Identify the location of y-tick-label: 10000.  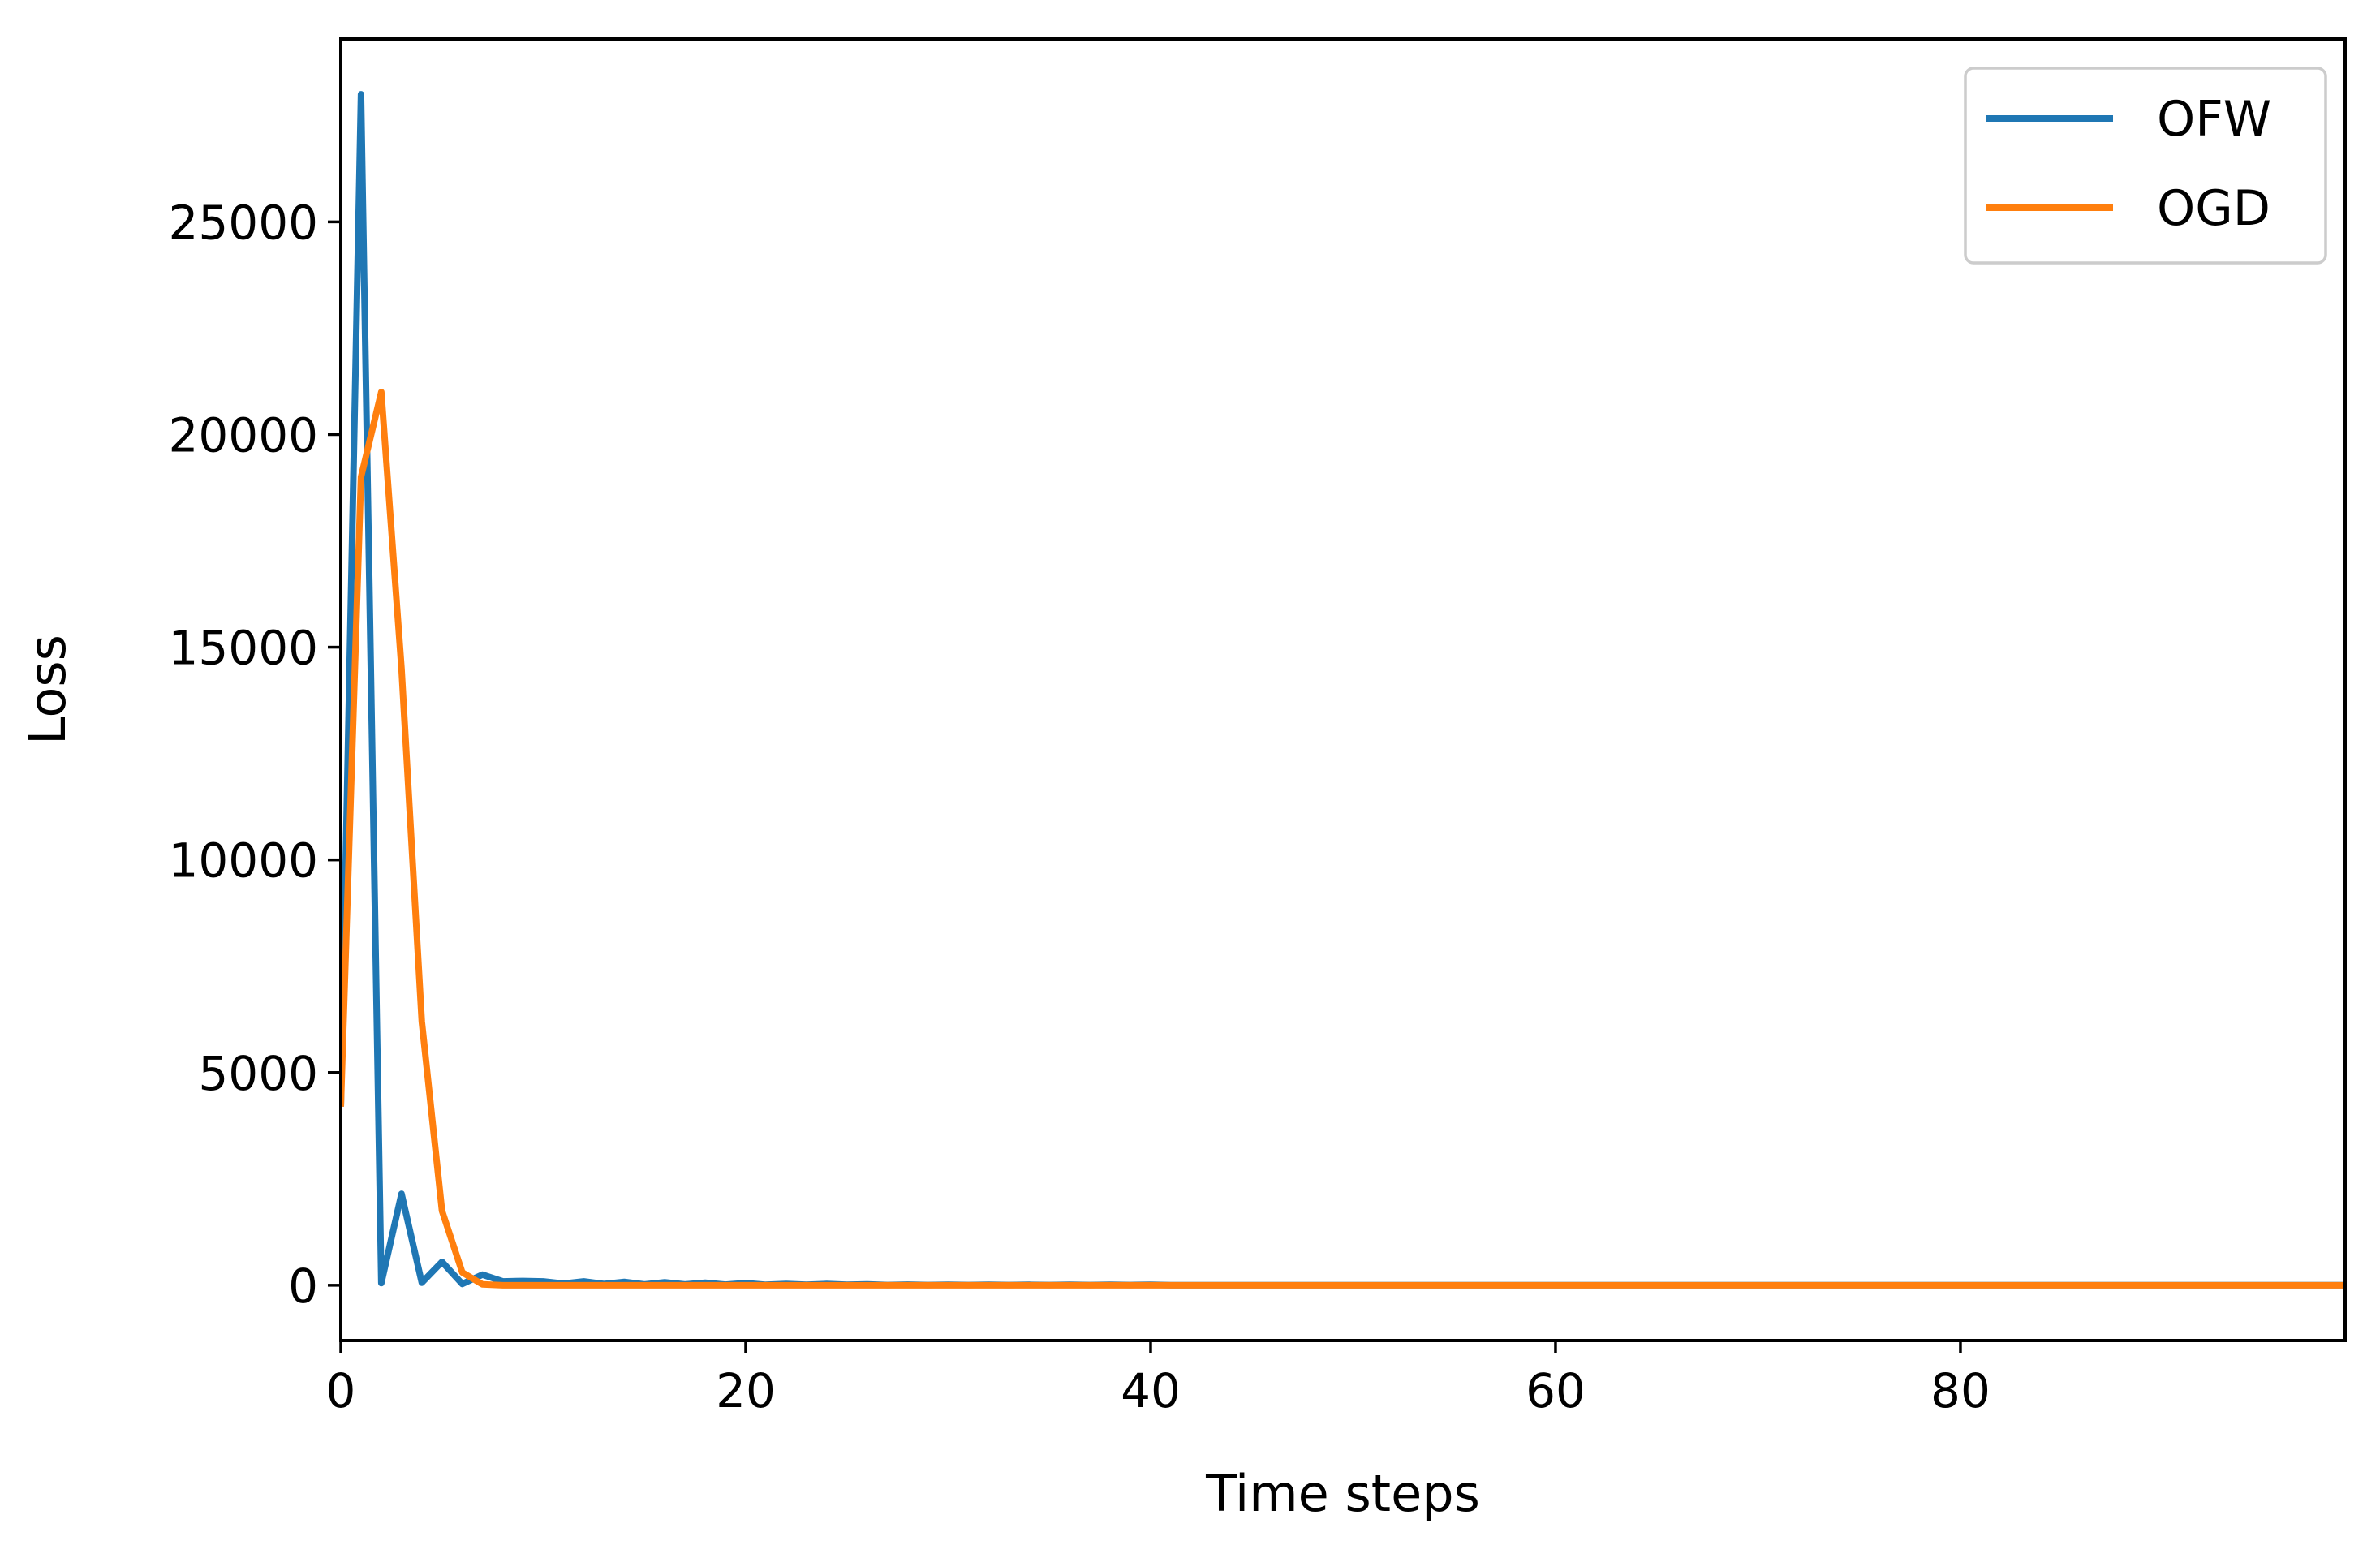
(243, 861).